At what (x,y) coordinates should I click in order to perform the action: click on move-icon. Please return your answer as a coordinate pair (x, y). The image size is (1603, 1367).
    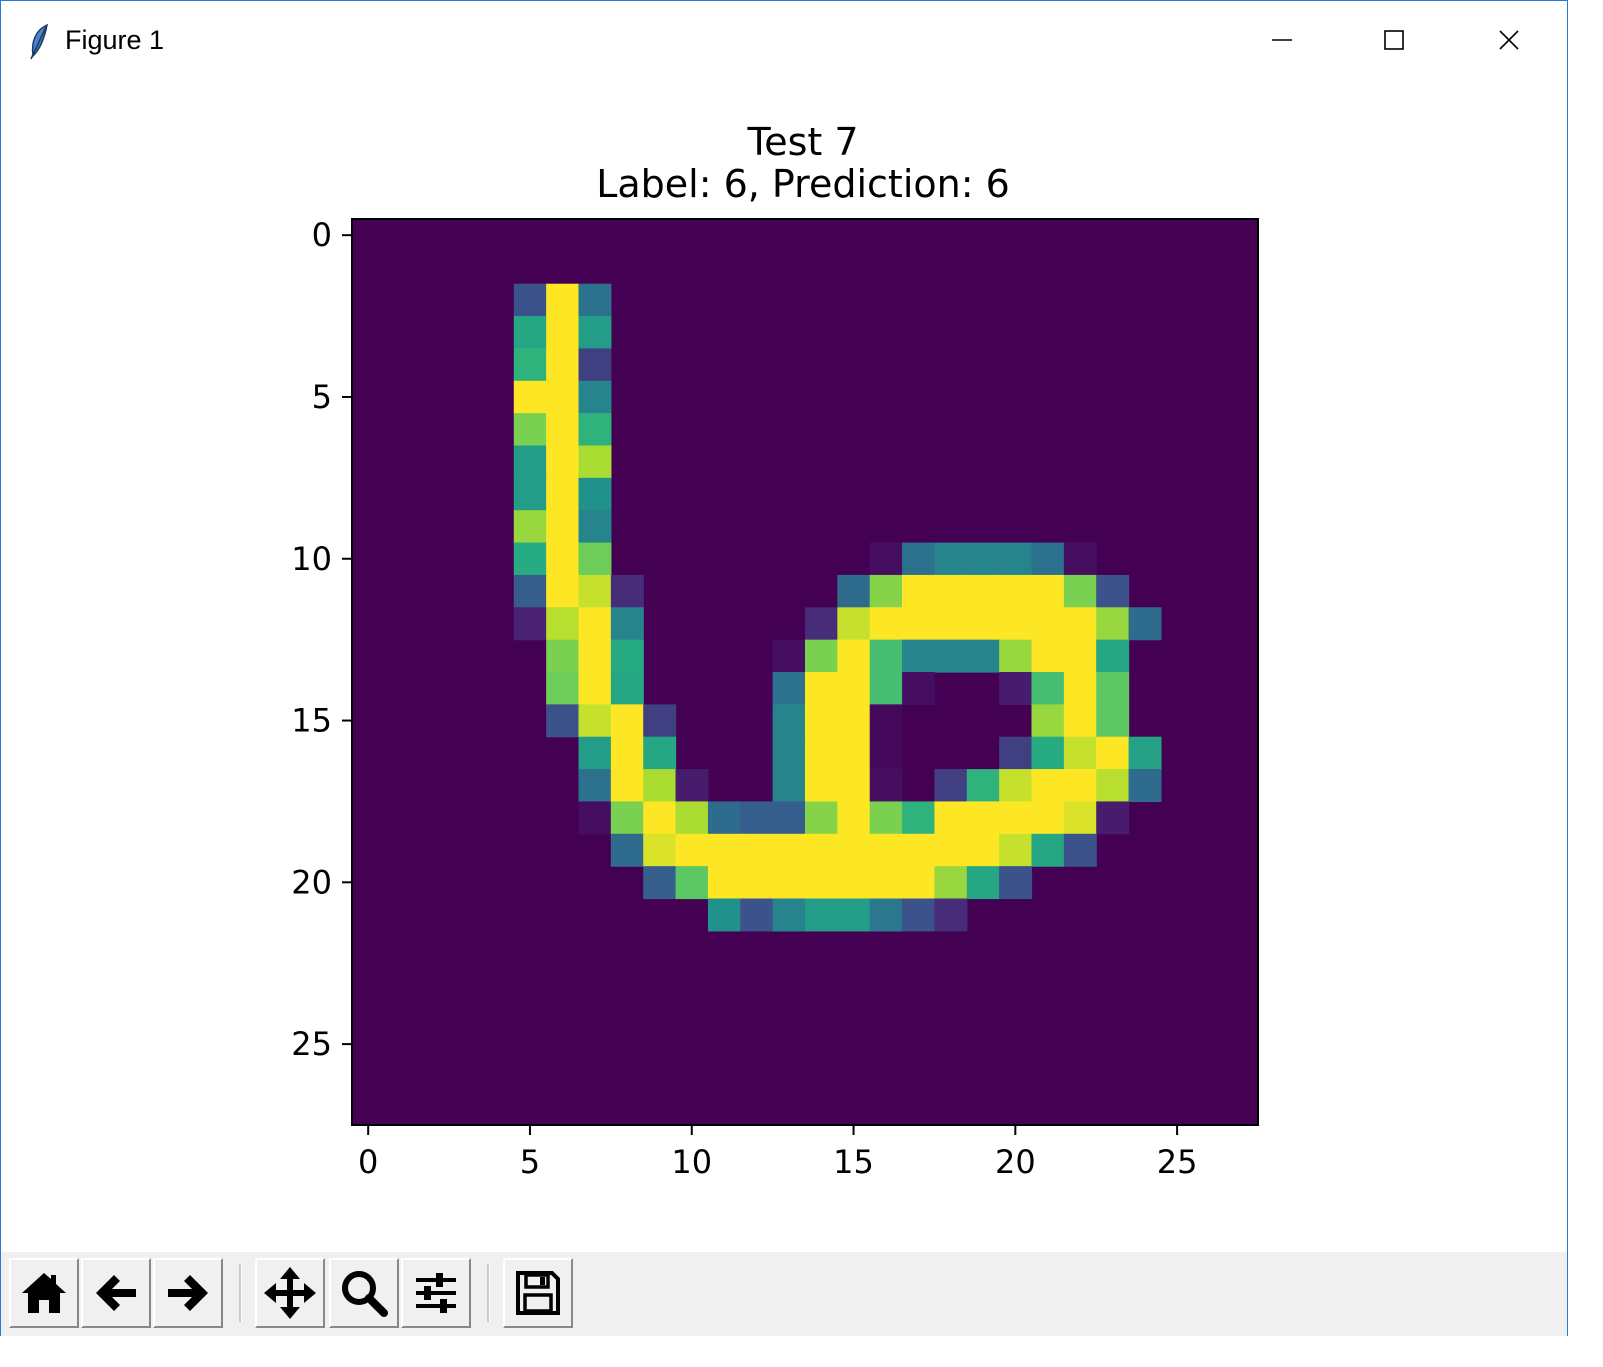
    Looking at the image, I should click on (290, 1293).